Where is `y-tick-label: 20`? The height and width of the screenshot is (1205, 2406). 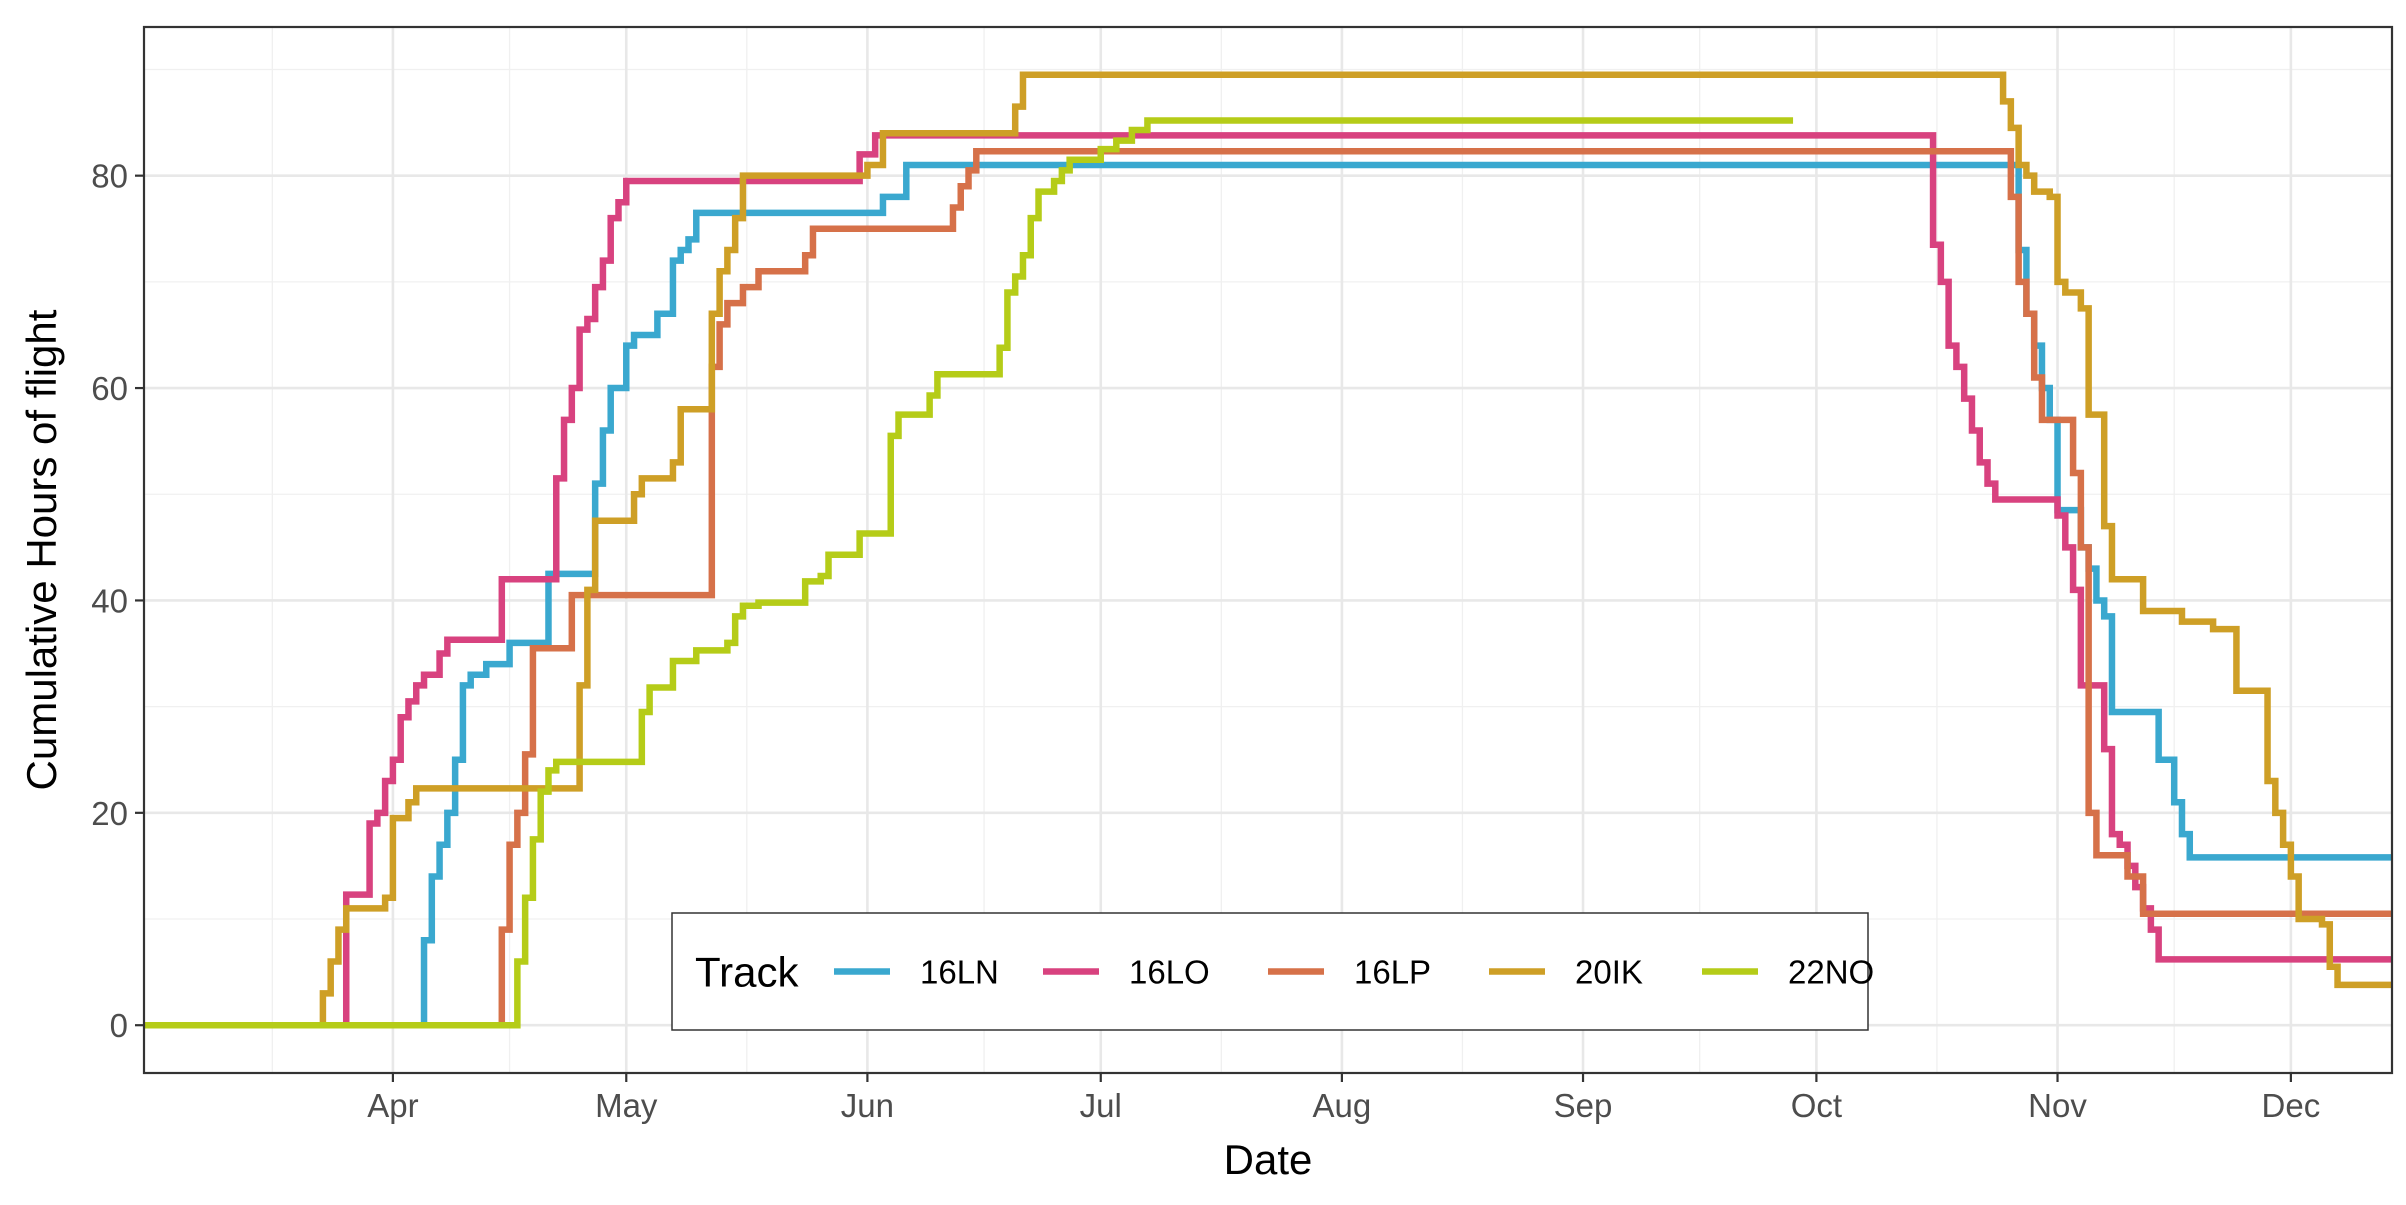 y-tick-label: 20 is located at coordinates (109, 813).